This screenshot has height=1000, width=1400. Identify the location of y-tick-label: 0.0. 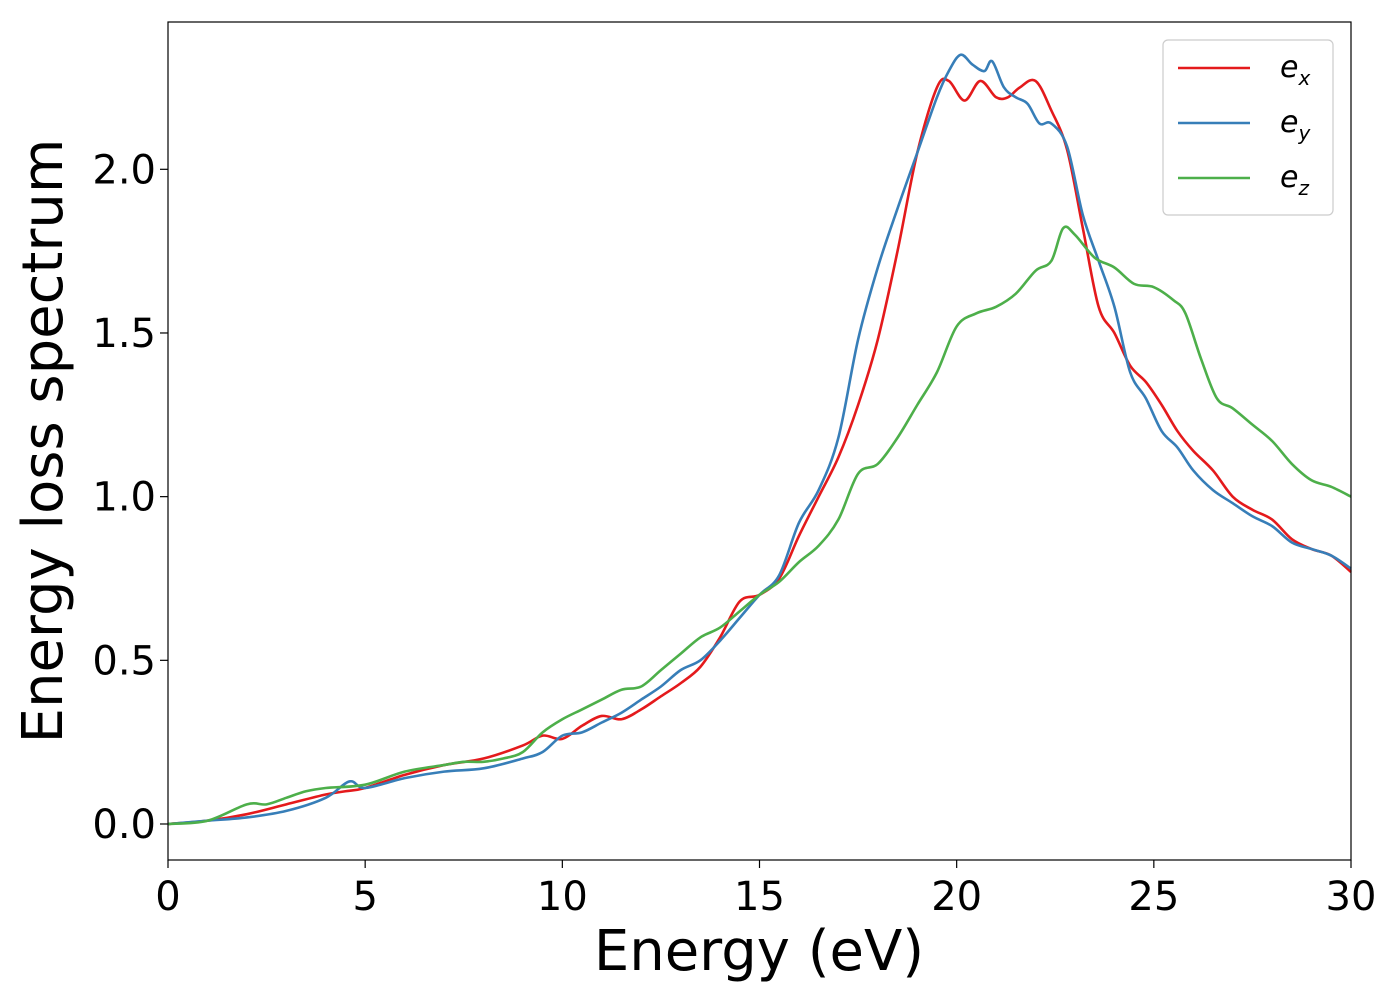
(124, 825).